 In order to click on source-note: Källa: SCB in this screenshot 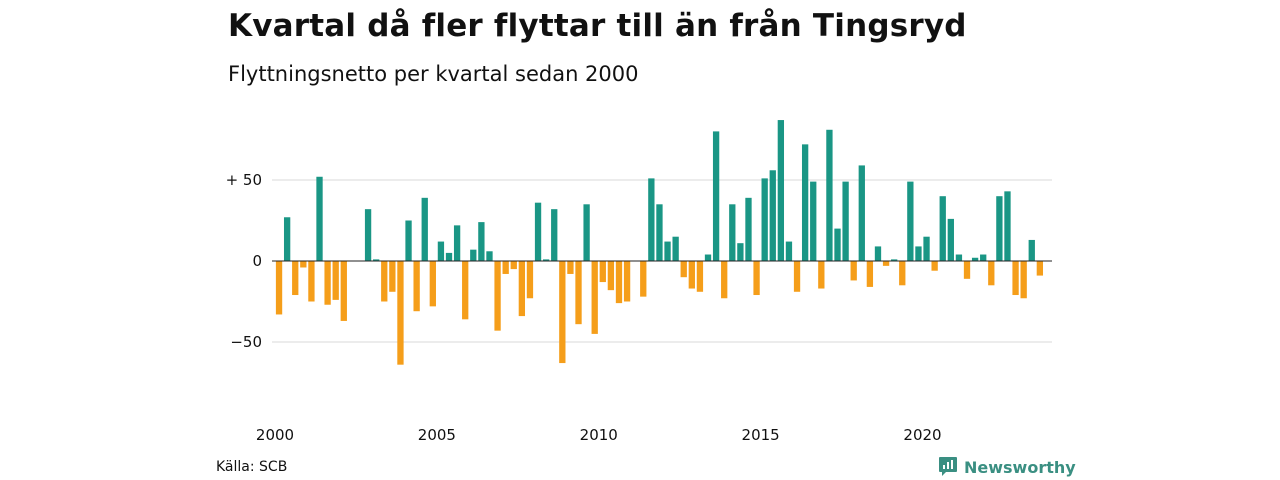, I will do `click(252, 467)`.